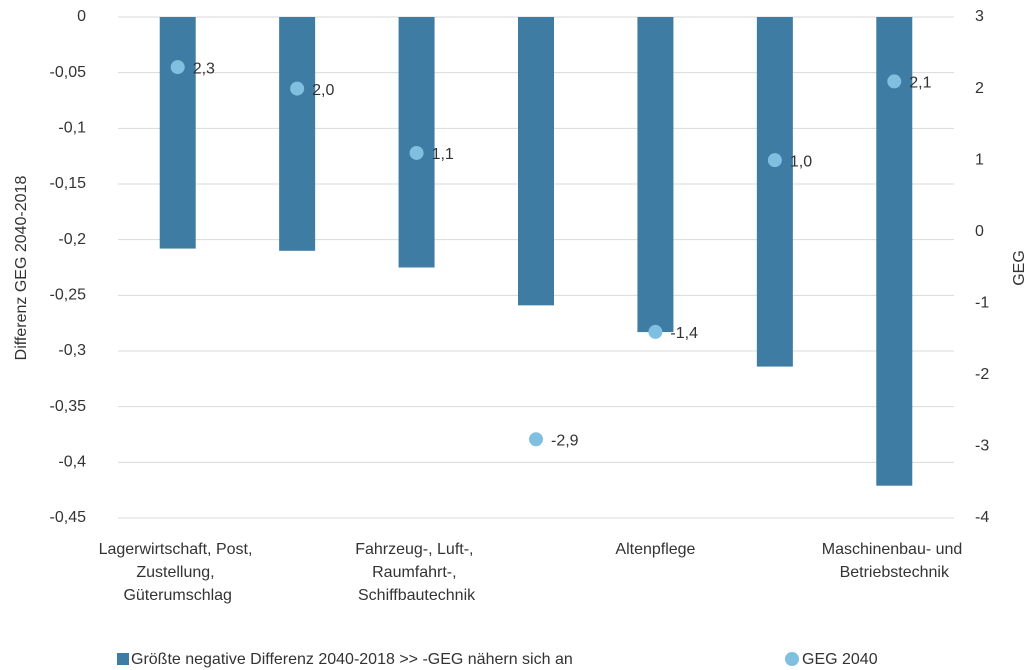 The width and height of the screenshot is (1035, 670). I want to click on y-tick-label: -0,05, so click(68, 72).